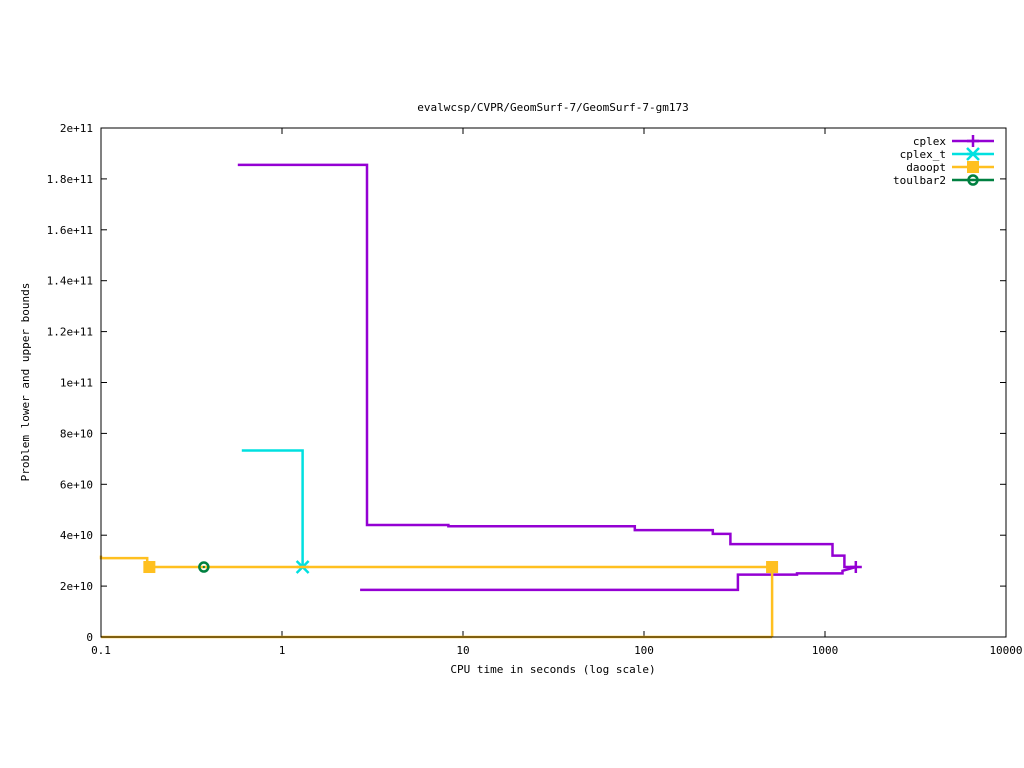  I want to click on series-daoopt, so click(439, 597).